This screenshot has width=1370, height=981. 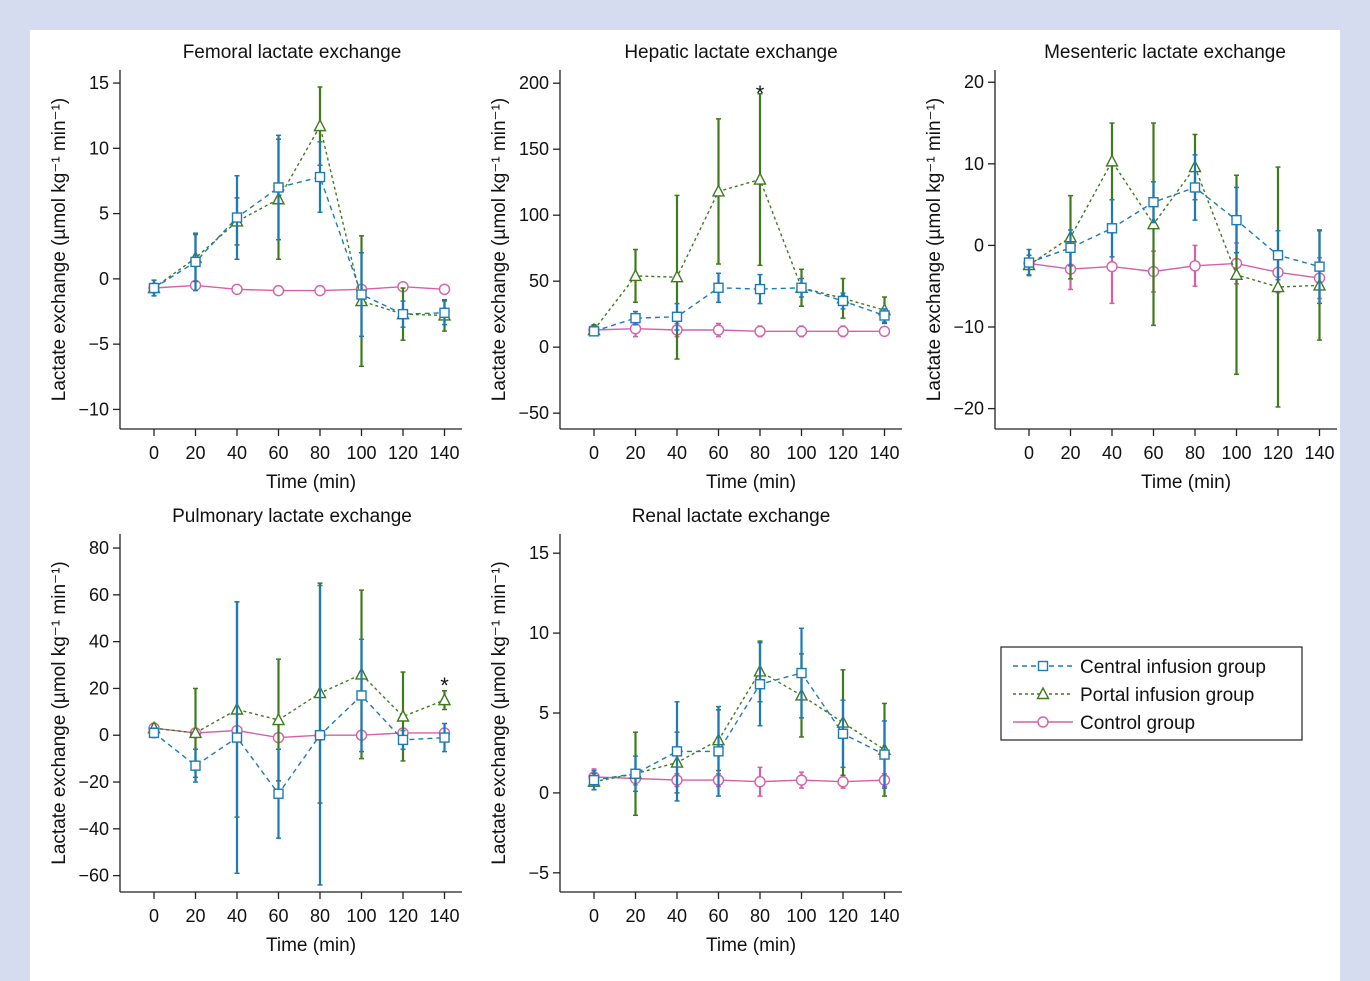 What do you see at coordinates (99, 548) in the screenshot?
I see `y-tick-label: 80` at bounding box center [99, 548].